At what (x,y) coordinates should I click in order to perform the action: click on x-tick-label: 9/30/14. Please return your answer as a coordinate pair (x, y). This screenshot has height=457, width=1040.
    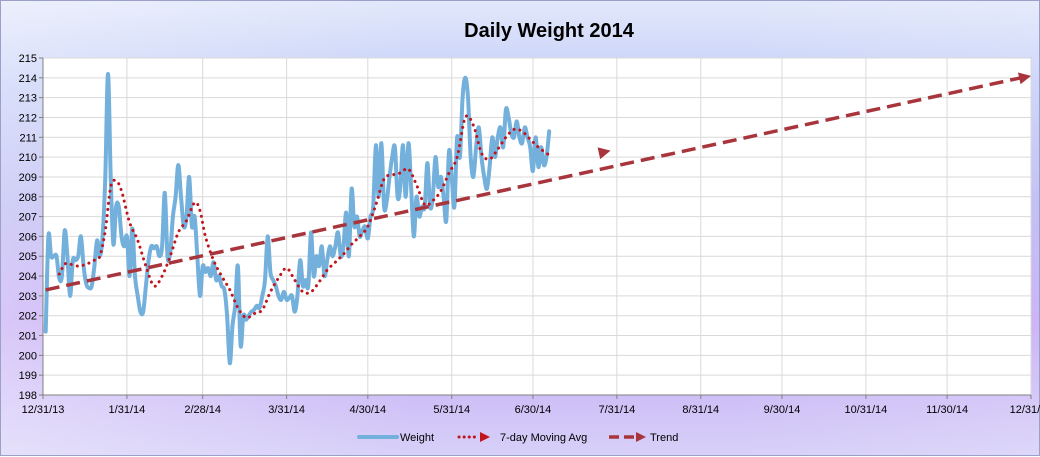
    Looking at the image, I should click on (782, 410).